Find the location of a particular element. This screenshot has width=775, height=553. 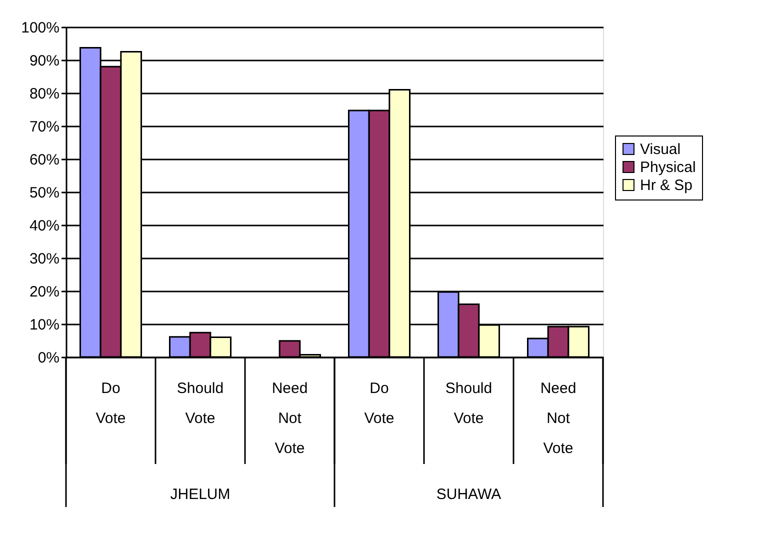

y-tick-label: 20% is located at coordinates (44, 292).